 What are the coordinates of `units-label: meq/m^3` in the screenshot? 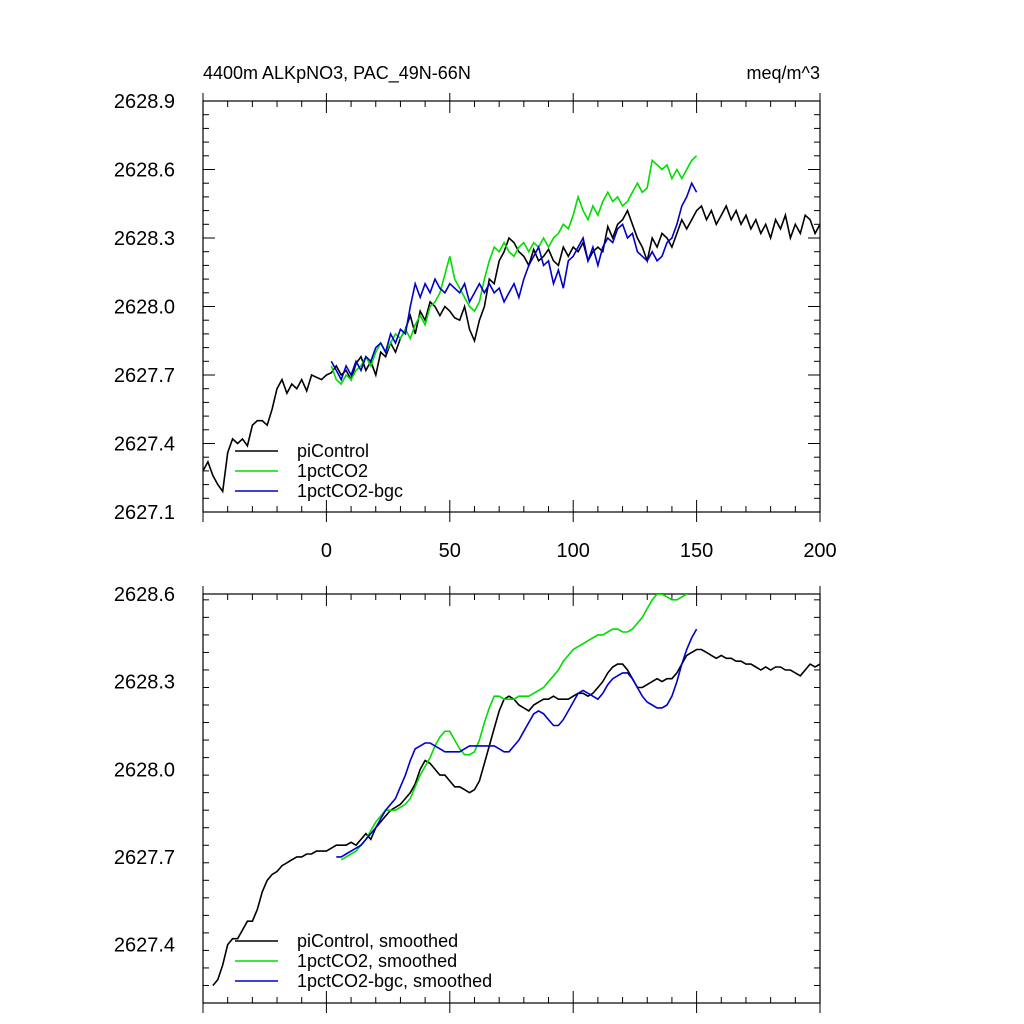 It's located at (783, 73).